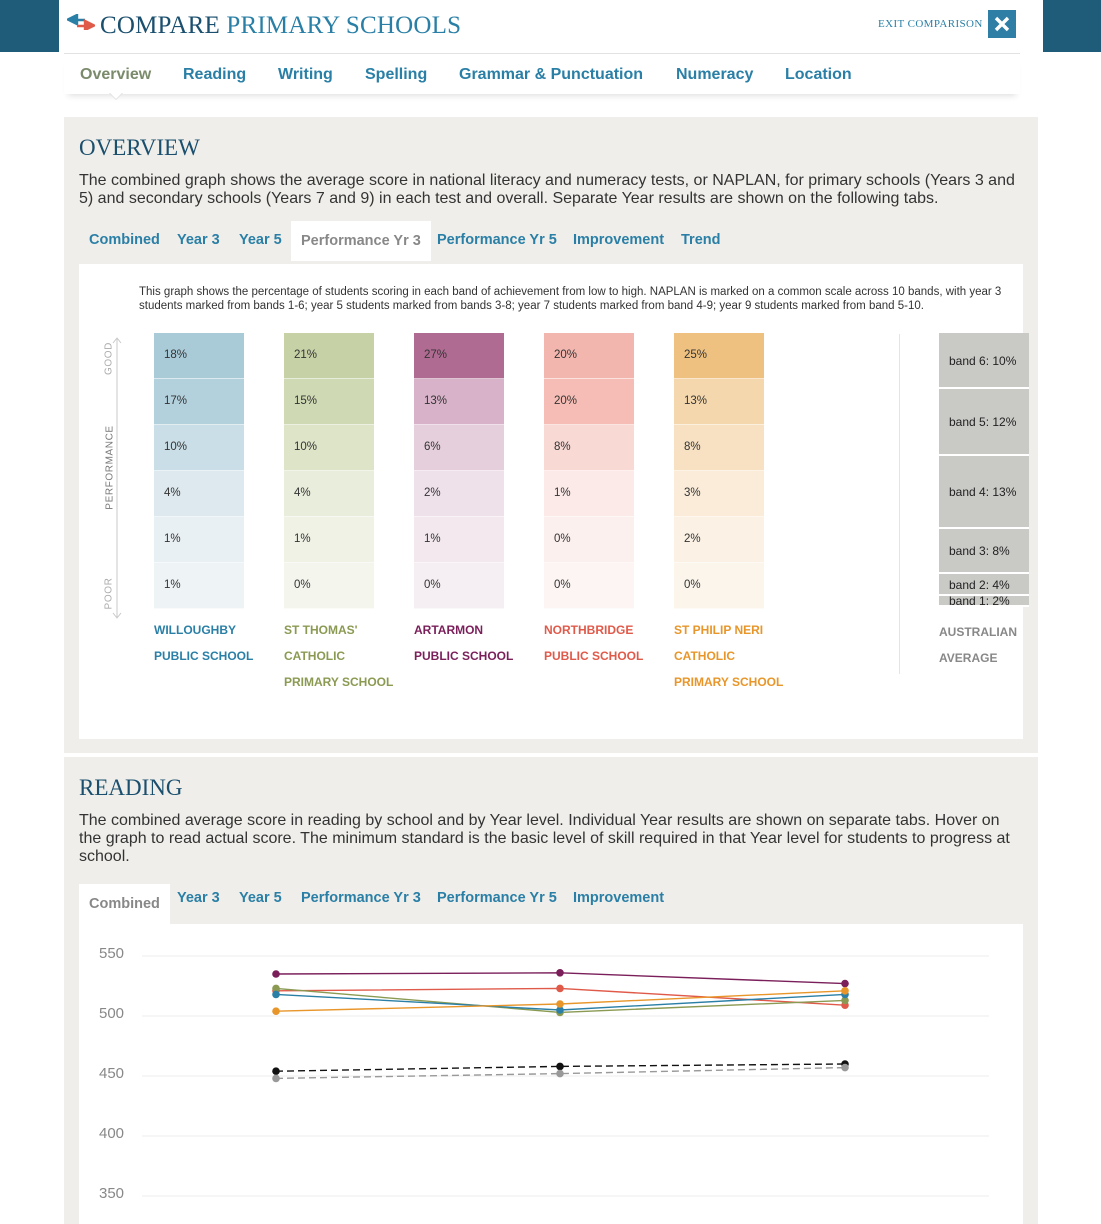 Image resolution: width=1101 pixels, height=1224 pixels. Describe the element at coordinates (1072, 26) in the screenshot. I see `right-corner-band` at that location.